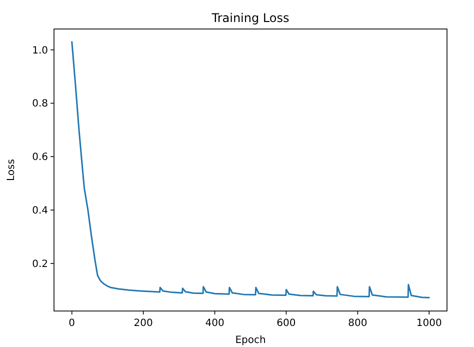  Describe the element at coordinates (40, 50) in the screenshot. I see `y-tick-label: 1.0` at that location.